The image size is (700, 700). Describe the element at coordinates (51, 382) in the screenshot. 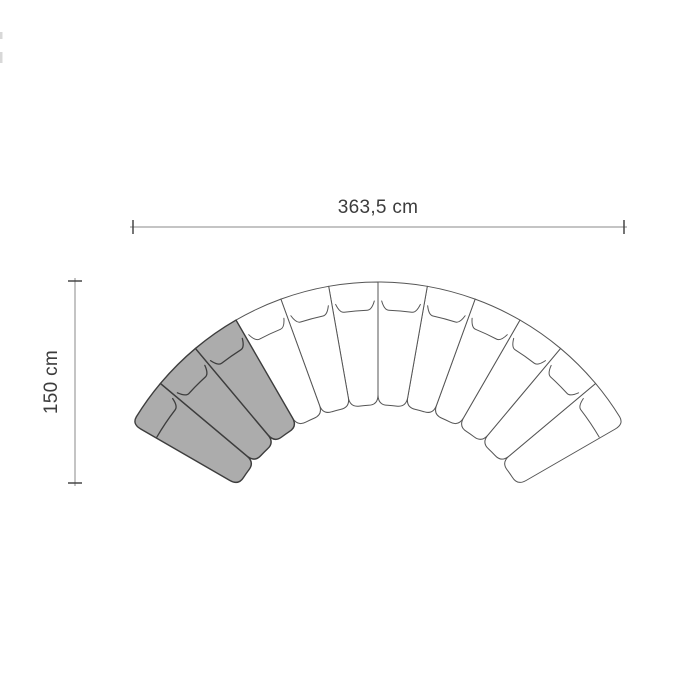

I see `depth-dimension-label: 150 cm` at that location.